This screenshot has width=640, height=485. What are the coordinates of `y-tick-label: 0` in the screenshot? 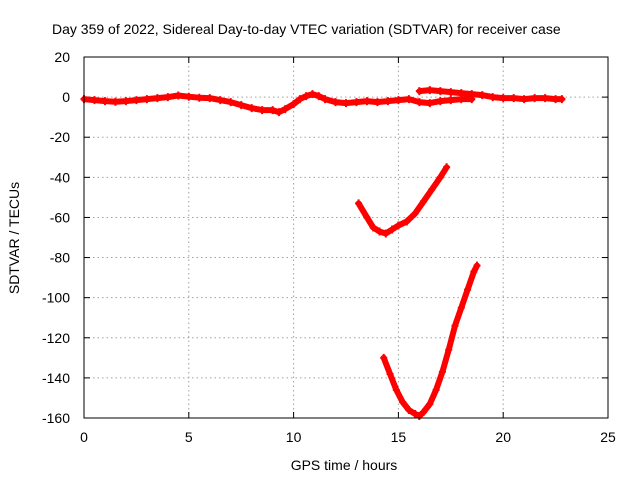 It's located at (66, 97).